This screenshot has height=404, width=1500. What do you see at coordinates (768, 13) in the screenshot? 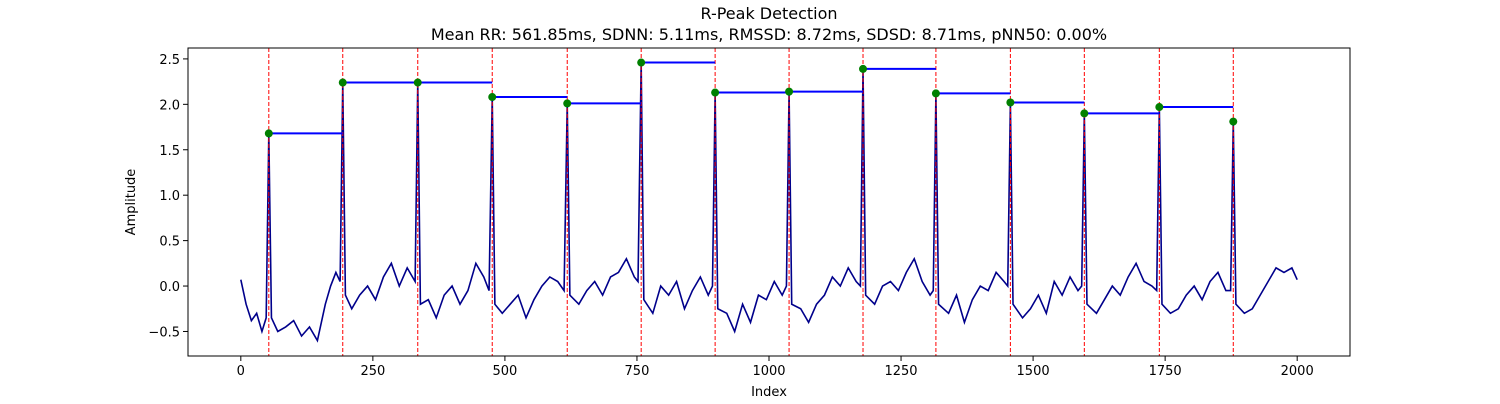
I see `chart-title: R-Peak Detection` at bounding box center [768, 13].